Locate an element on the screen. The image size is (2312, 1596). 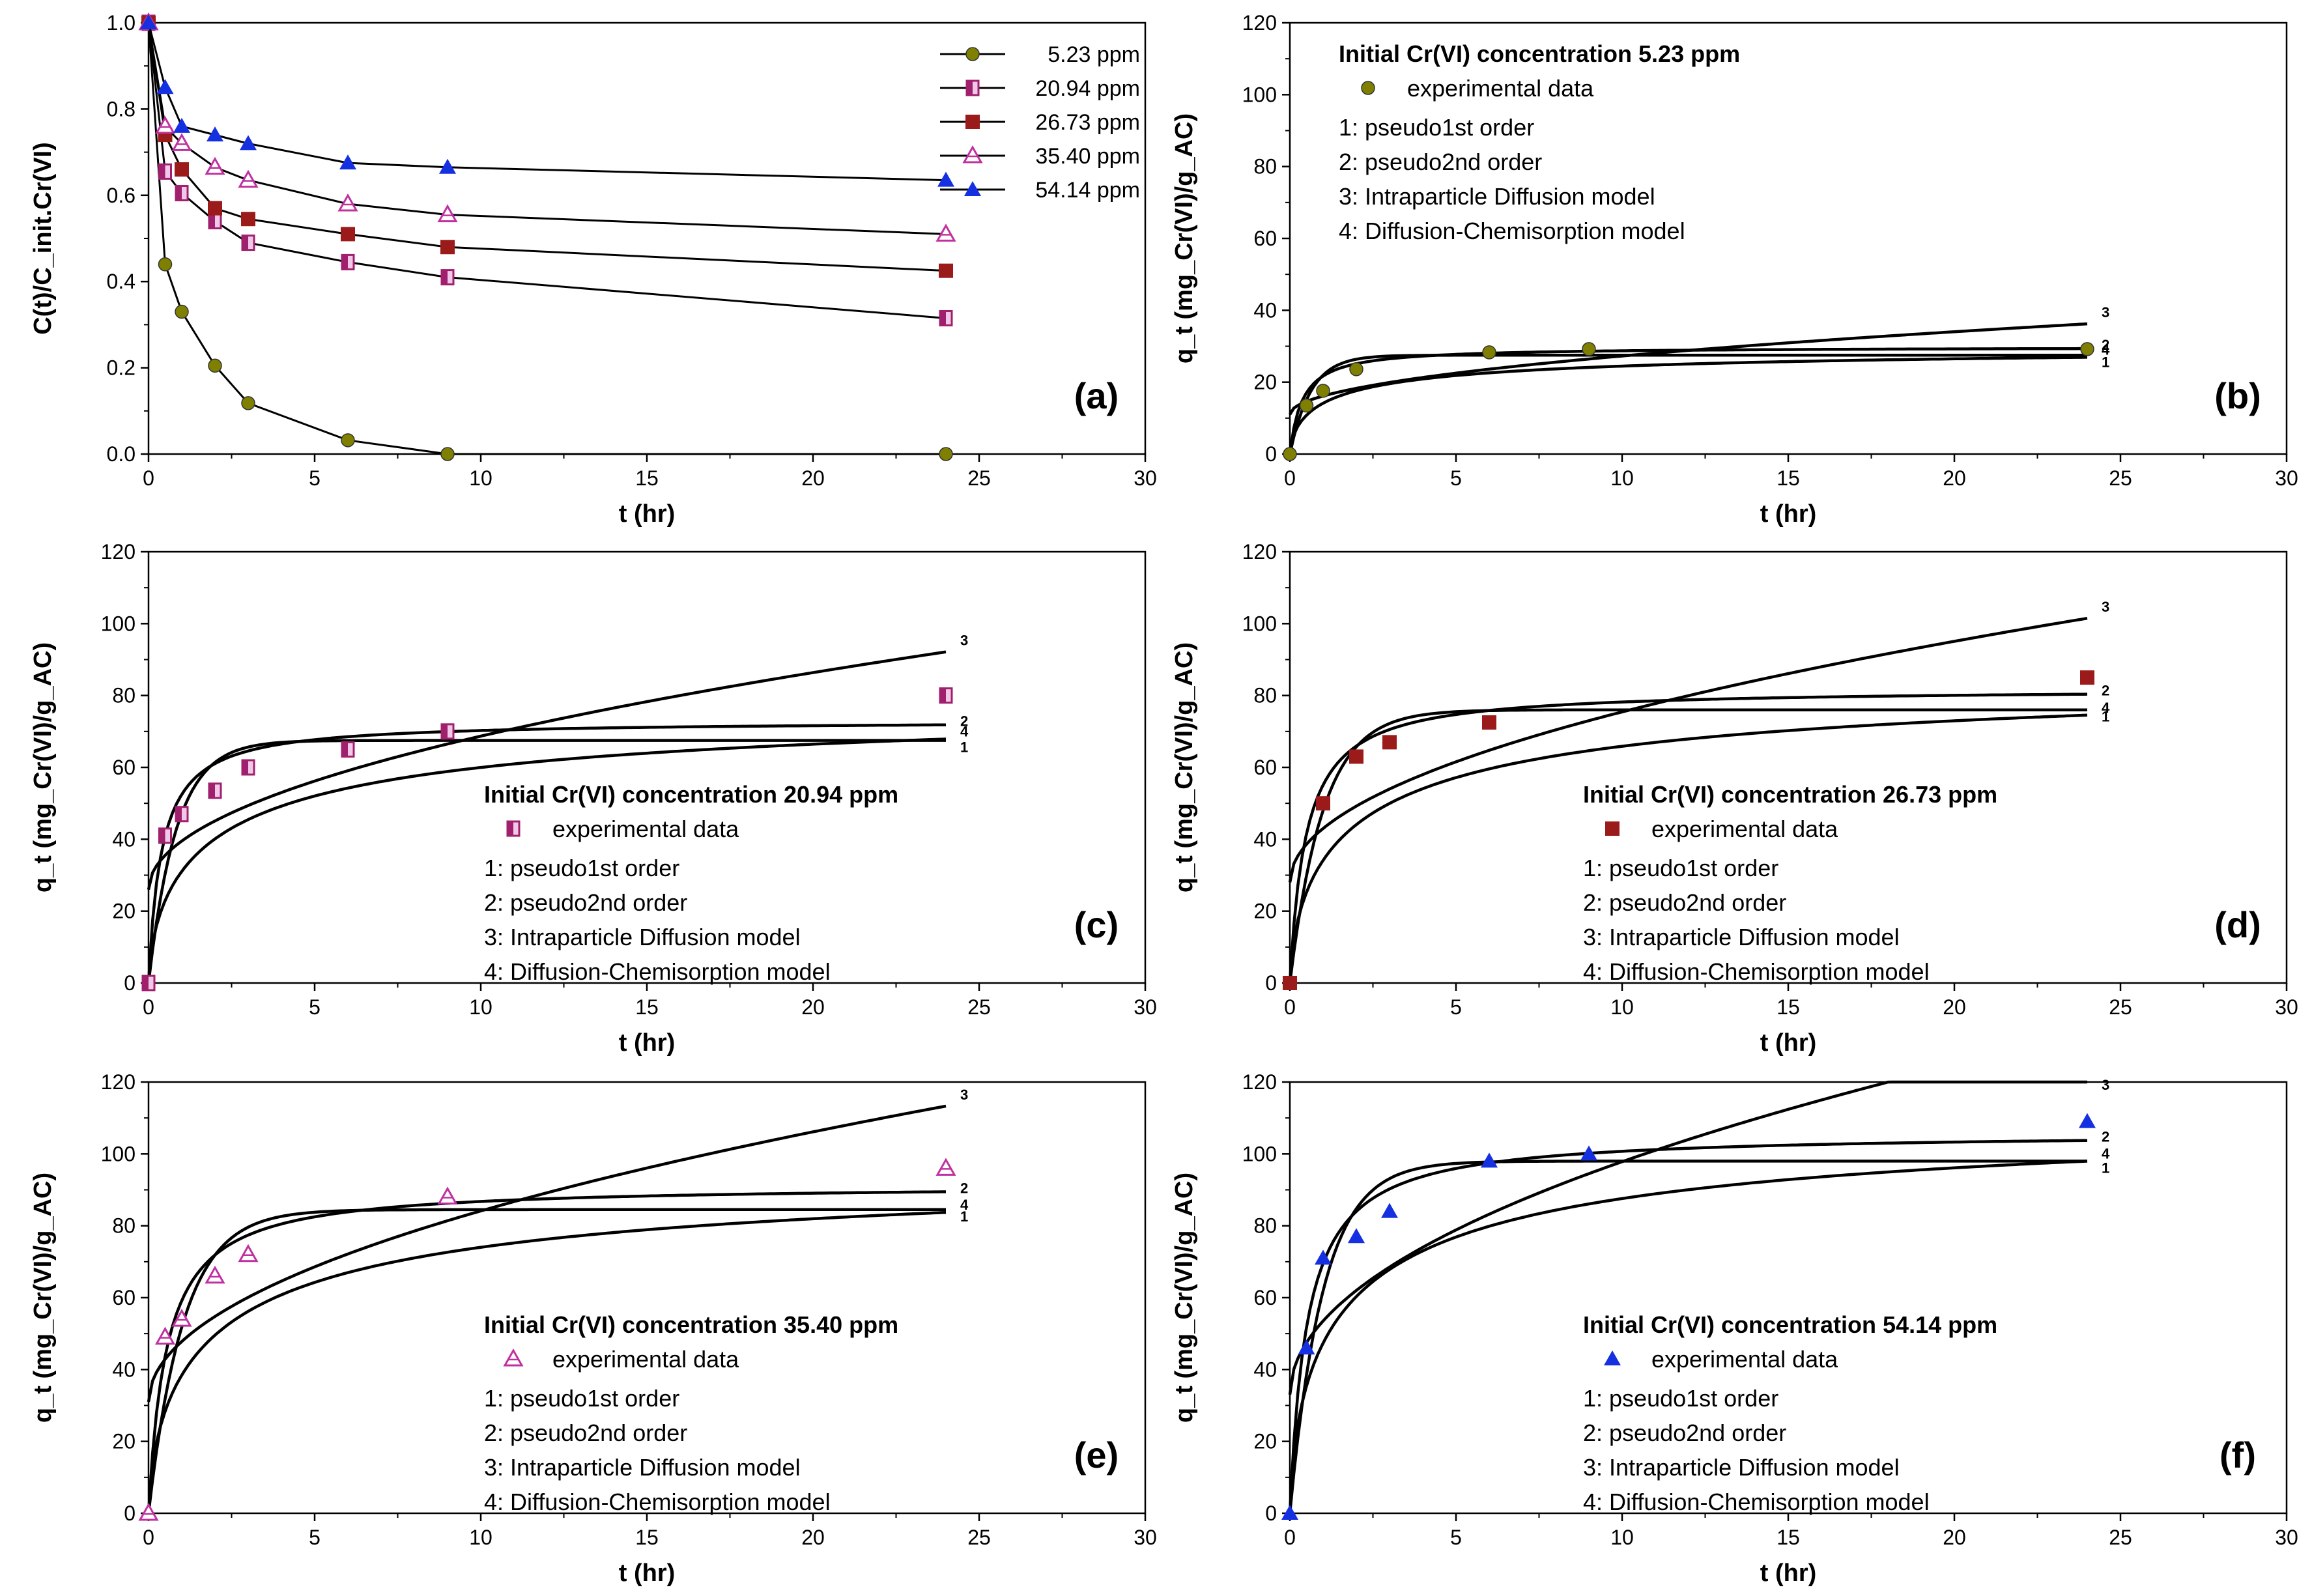
y-tick-label: 0.8 is located at coordinates (121, 109).